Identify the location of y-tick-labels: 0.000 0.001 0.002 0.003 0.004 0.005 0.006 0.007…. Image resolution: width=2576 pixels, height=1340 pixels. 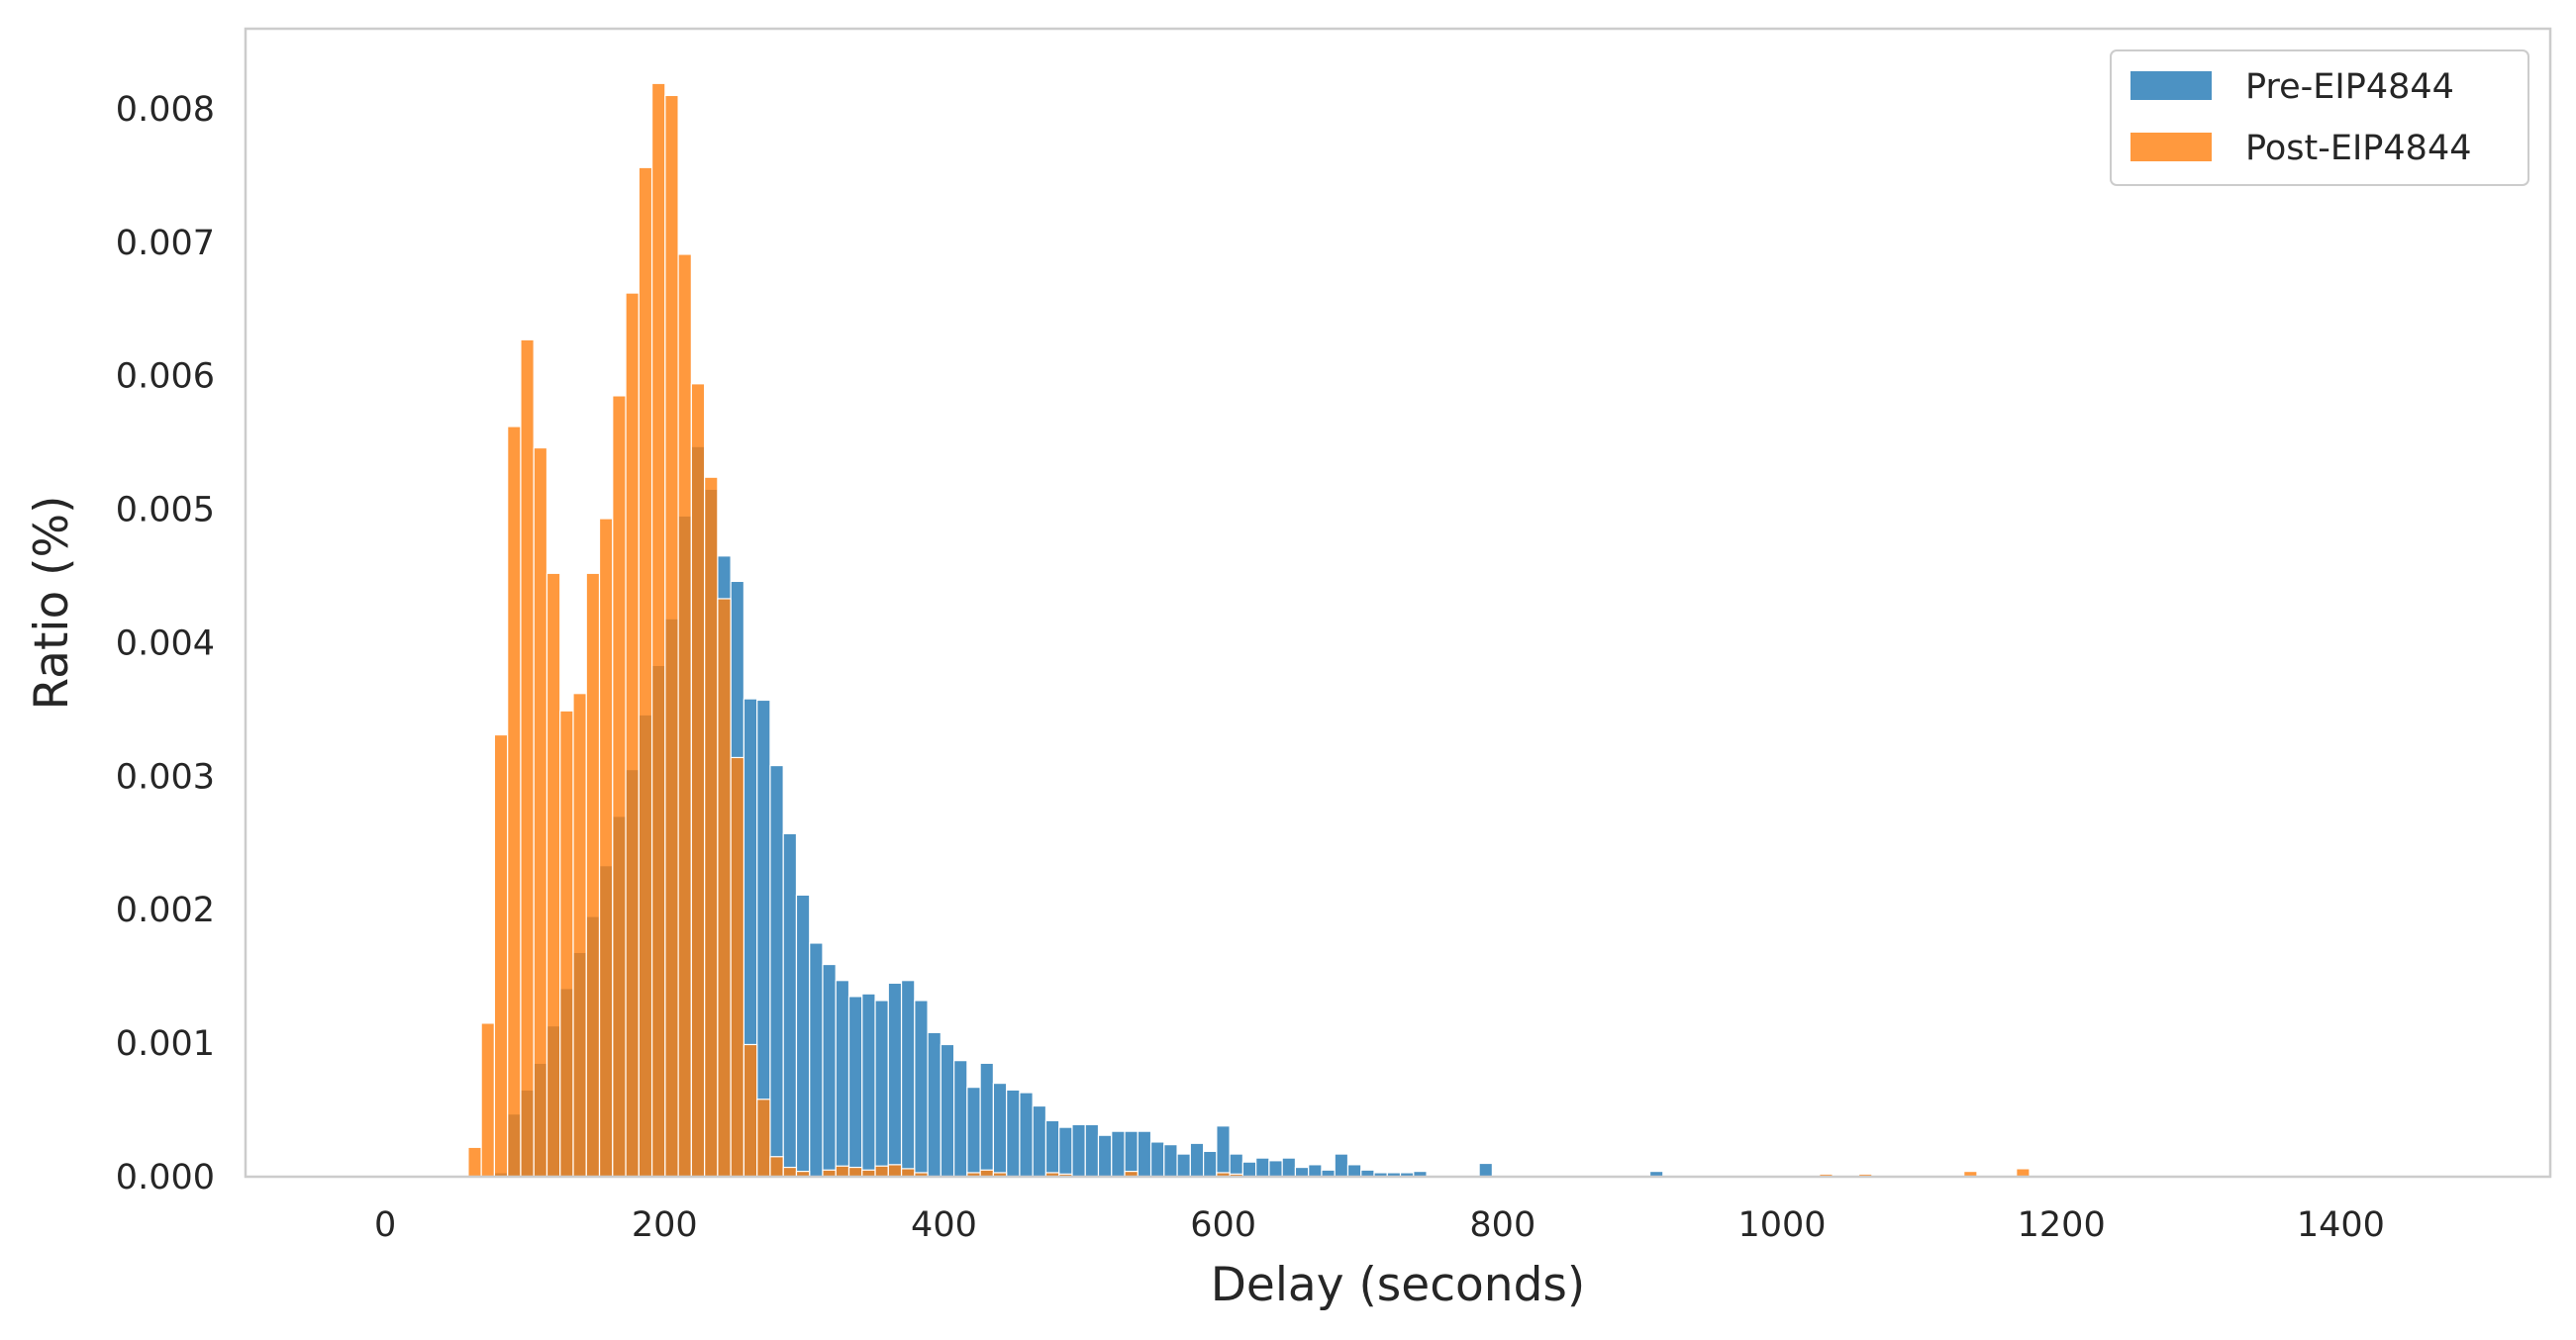
(165, 644).